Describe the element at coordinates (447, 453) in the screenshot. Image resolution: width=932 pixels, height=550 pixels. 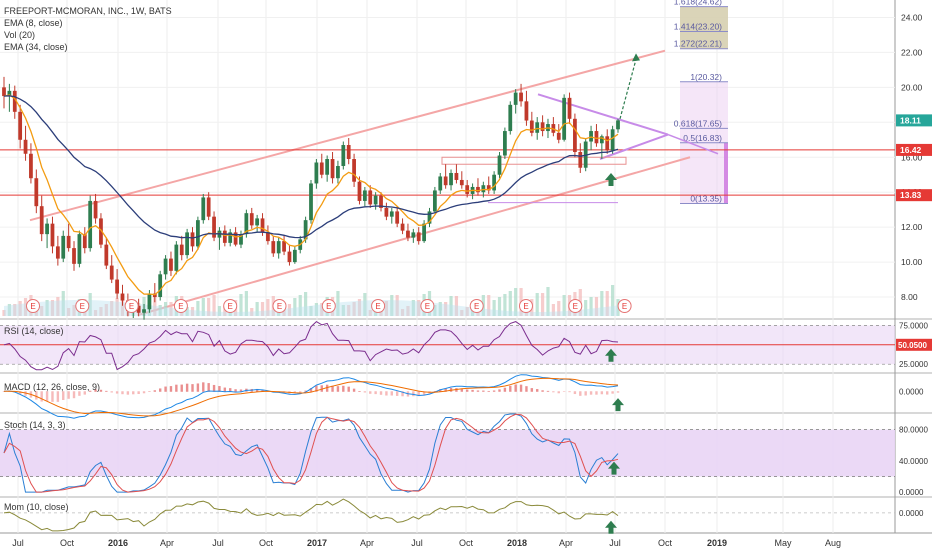
I see `stoch-band` at that location.